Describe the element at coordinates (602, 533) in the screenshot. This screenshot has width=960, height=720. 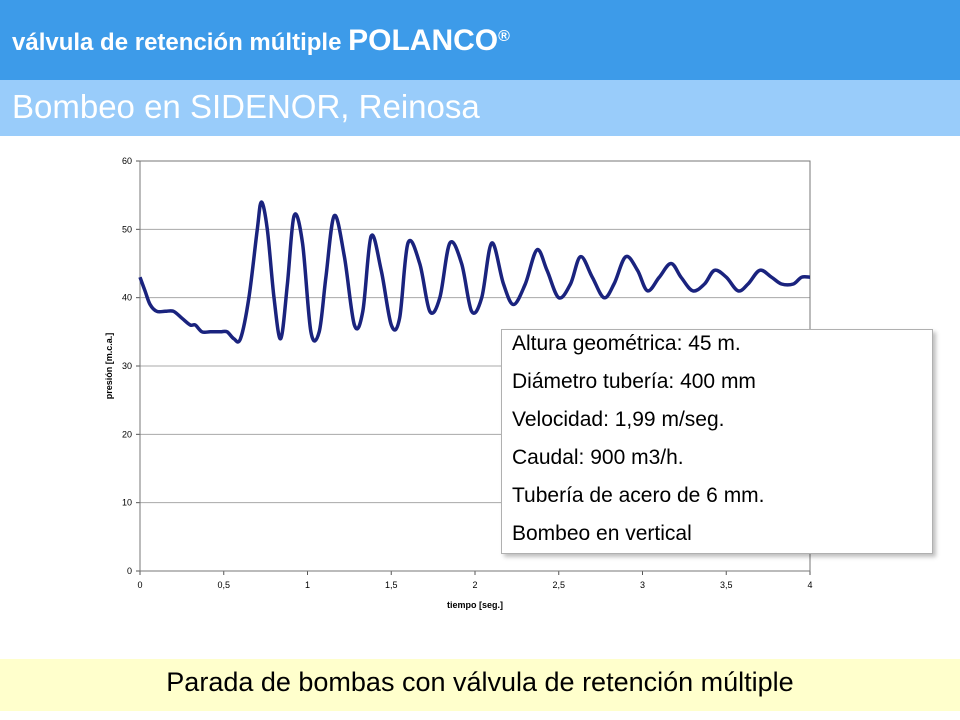
I see `info-bombeo: Bombeo en vertical` at that location.